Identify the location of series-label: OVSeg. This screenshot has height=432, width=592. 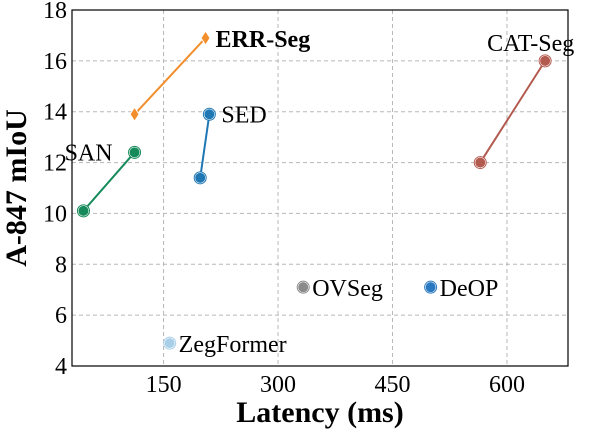
(347, 289).